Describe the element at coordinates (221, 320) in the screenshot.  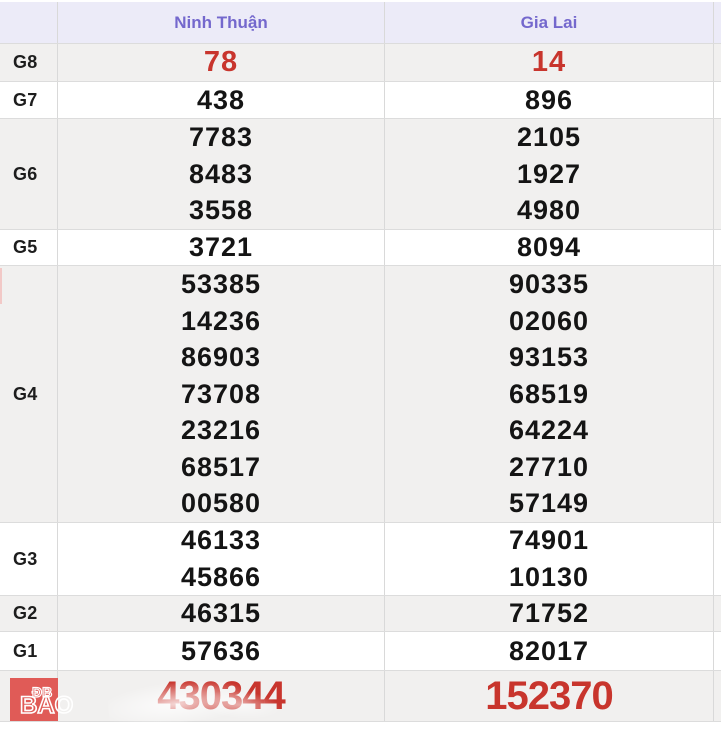
I see `prize-number: 14236` at that location.